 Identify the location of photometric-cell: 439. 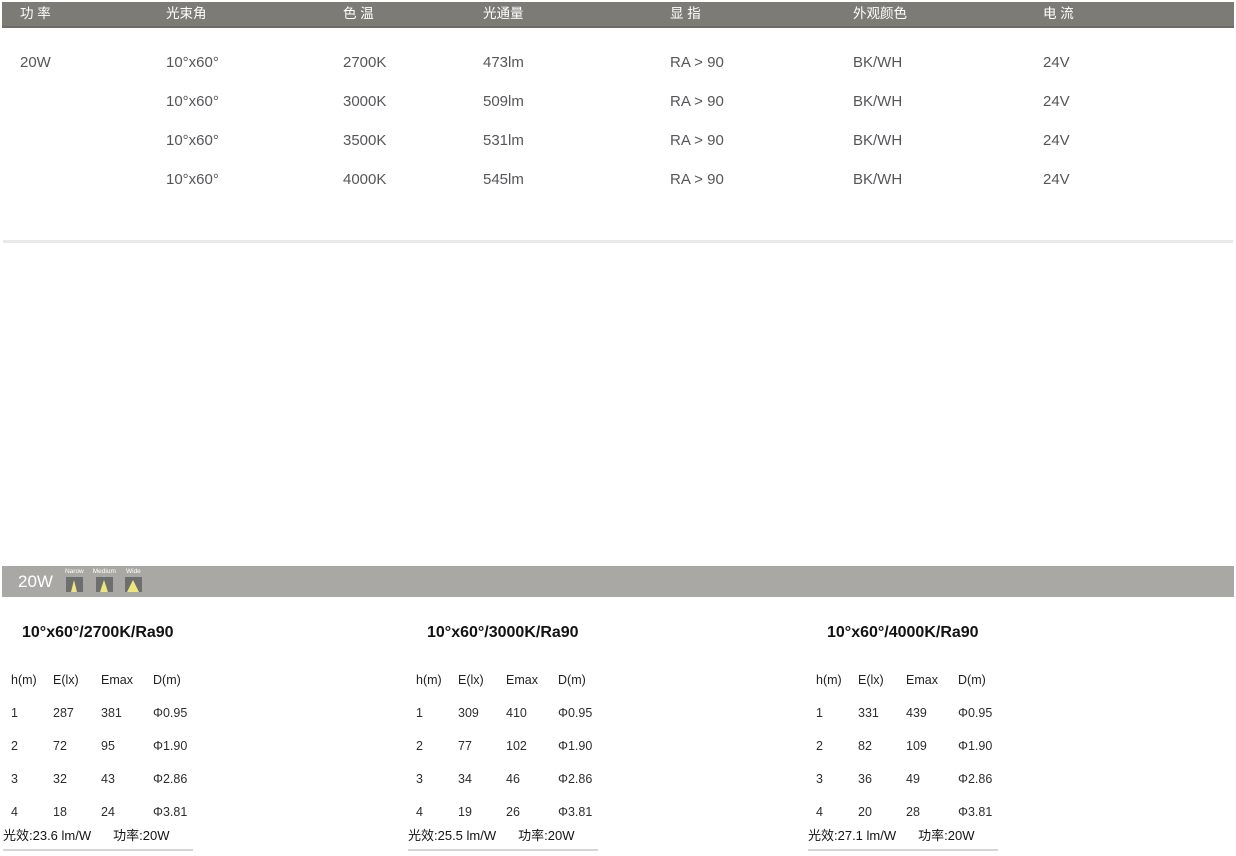
(916, 712).